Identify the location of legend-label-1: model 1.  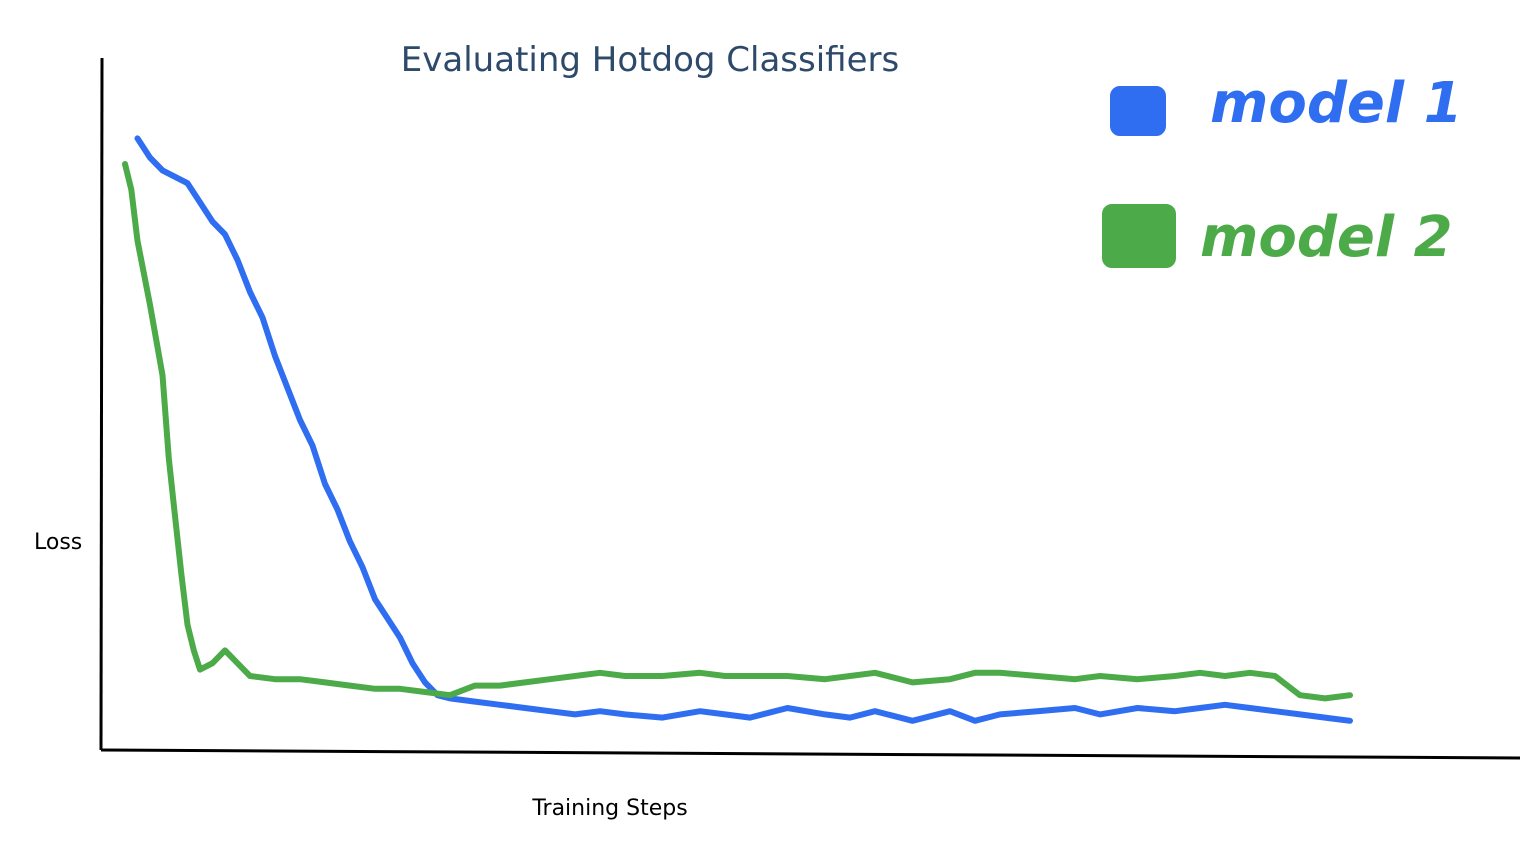
(1336, 103).